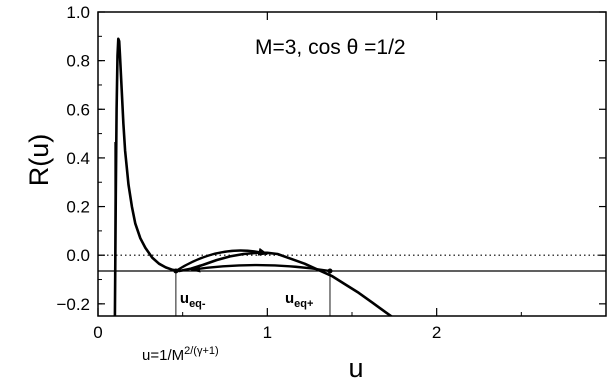 The height and width of the screenshot is (384, 613). I want to click on y-tick-label: 0.0, so click(78, 255).